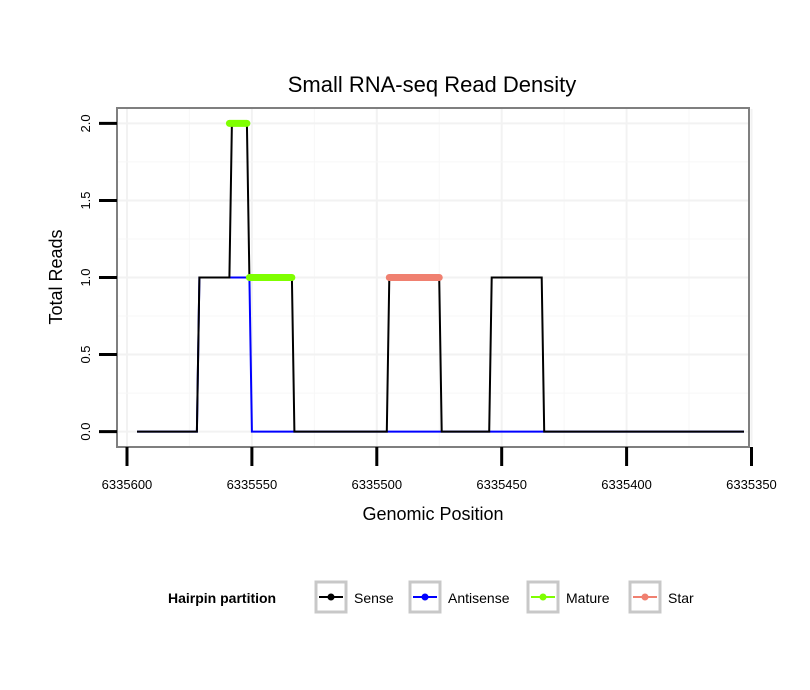 The height and width of the screenshot is (690, 810). I want to click on y-tick-label: 1.0, so click(85, 277).